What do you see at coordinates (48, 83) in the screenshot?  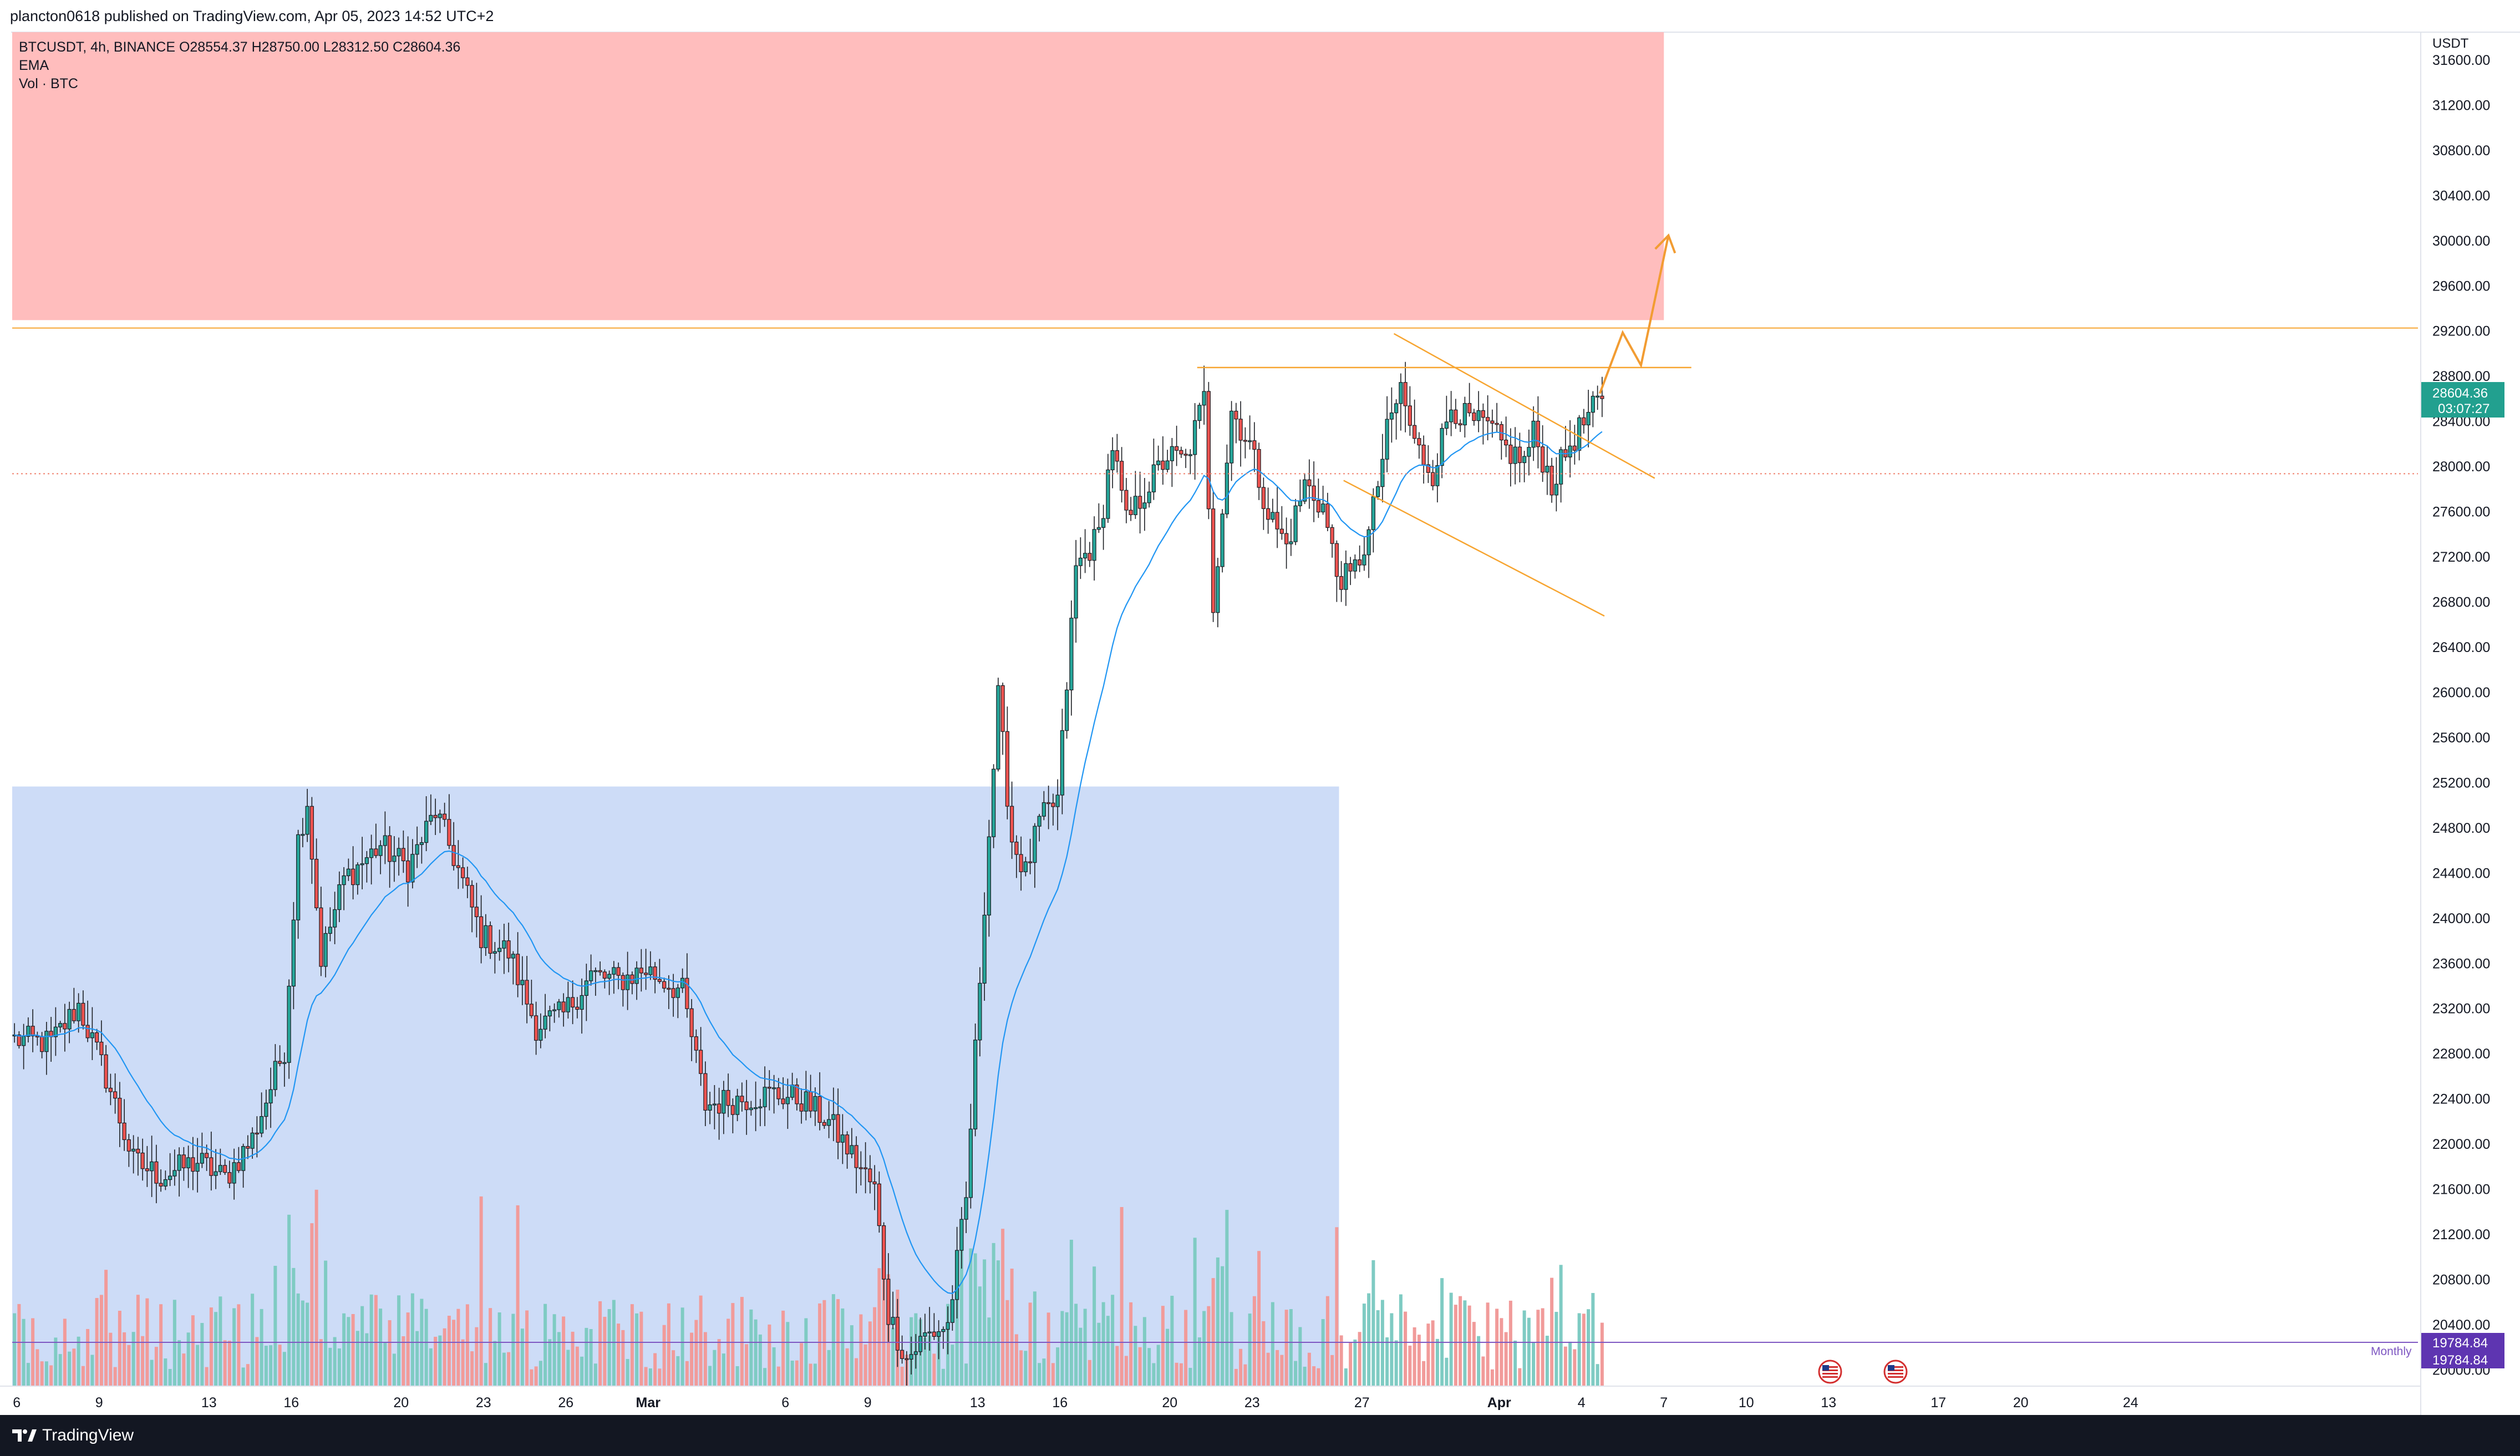 I see `volume-legend: Vol · BTC` at bounding box center [48, 83].